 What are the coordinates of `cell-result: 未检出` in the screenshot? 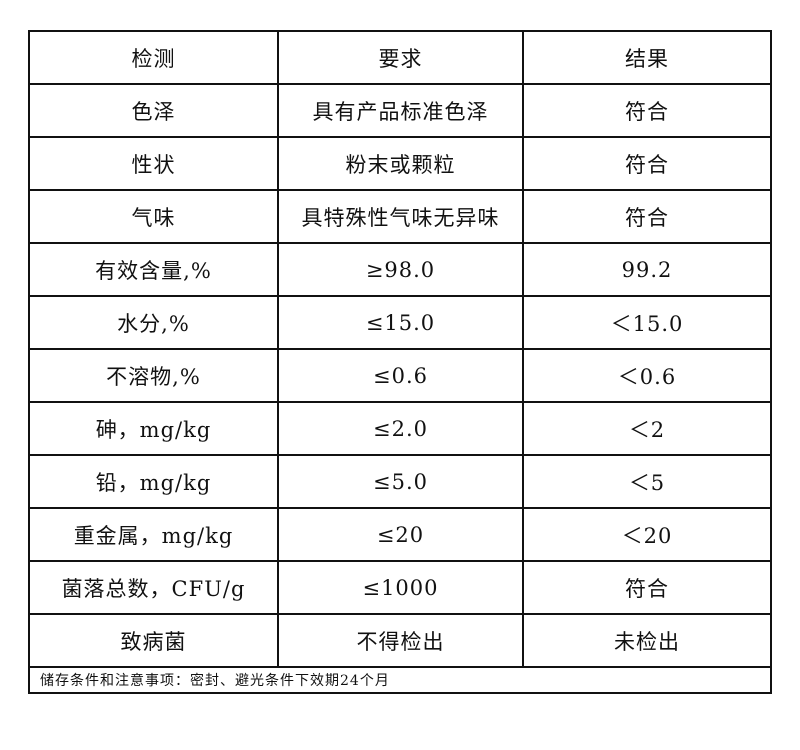 It's located at (647, 640).